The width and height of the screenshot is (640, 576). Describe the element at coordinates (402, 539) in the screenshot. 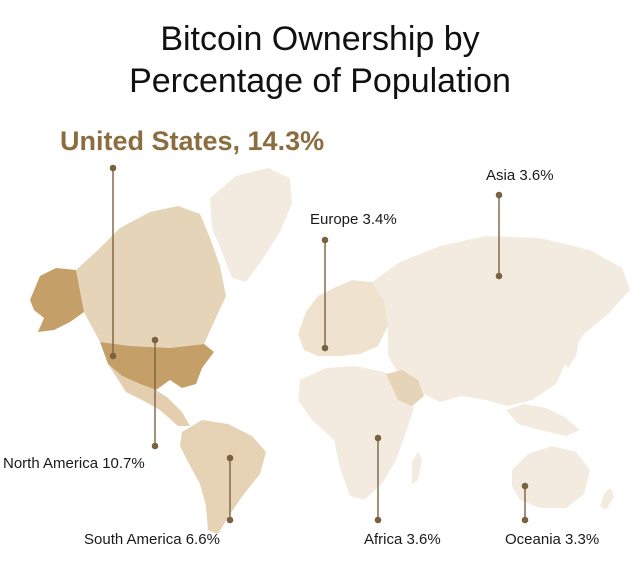

I see `label-africa: Africa 3.6%` at that location.